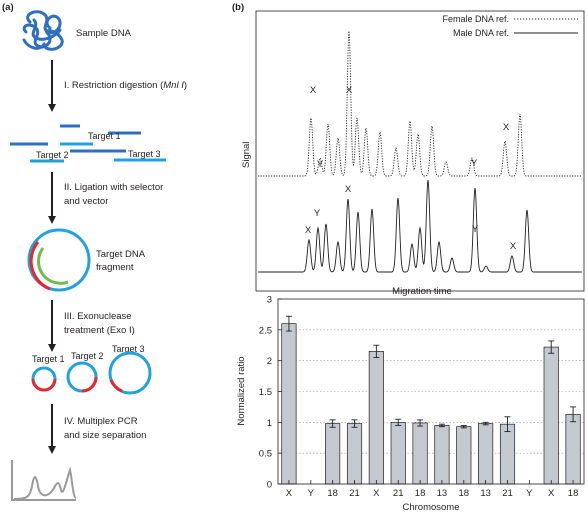 The height and width of the screenshot is (516, 588). I want to click on target-3-label: Target 3, so click(144, 154).